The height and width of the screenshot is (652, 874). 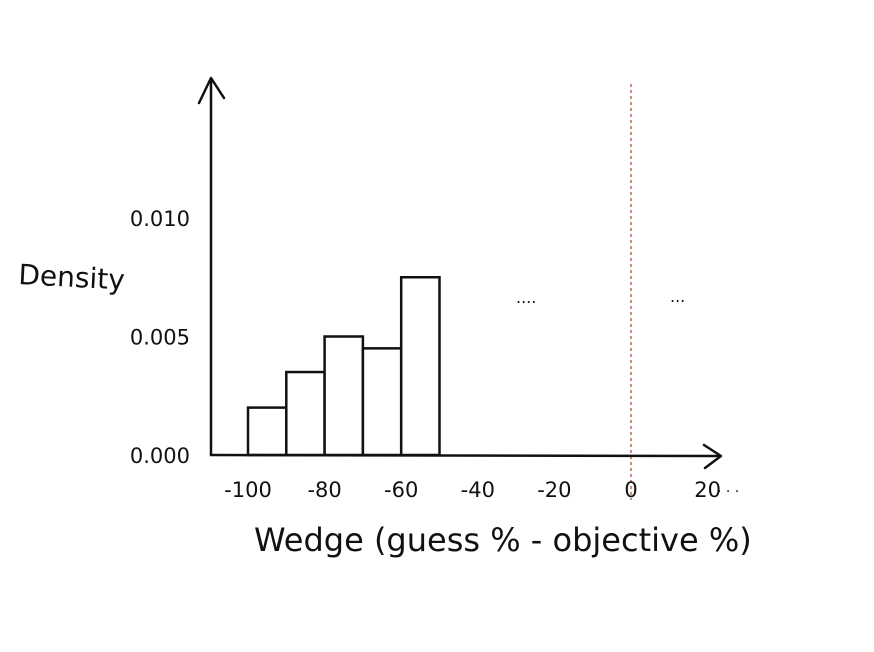 I want to click on y-tick-label: 0.000, so click(x=160, y=456).